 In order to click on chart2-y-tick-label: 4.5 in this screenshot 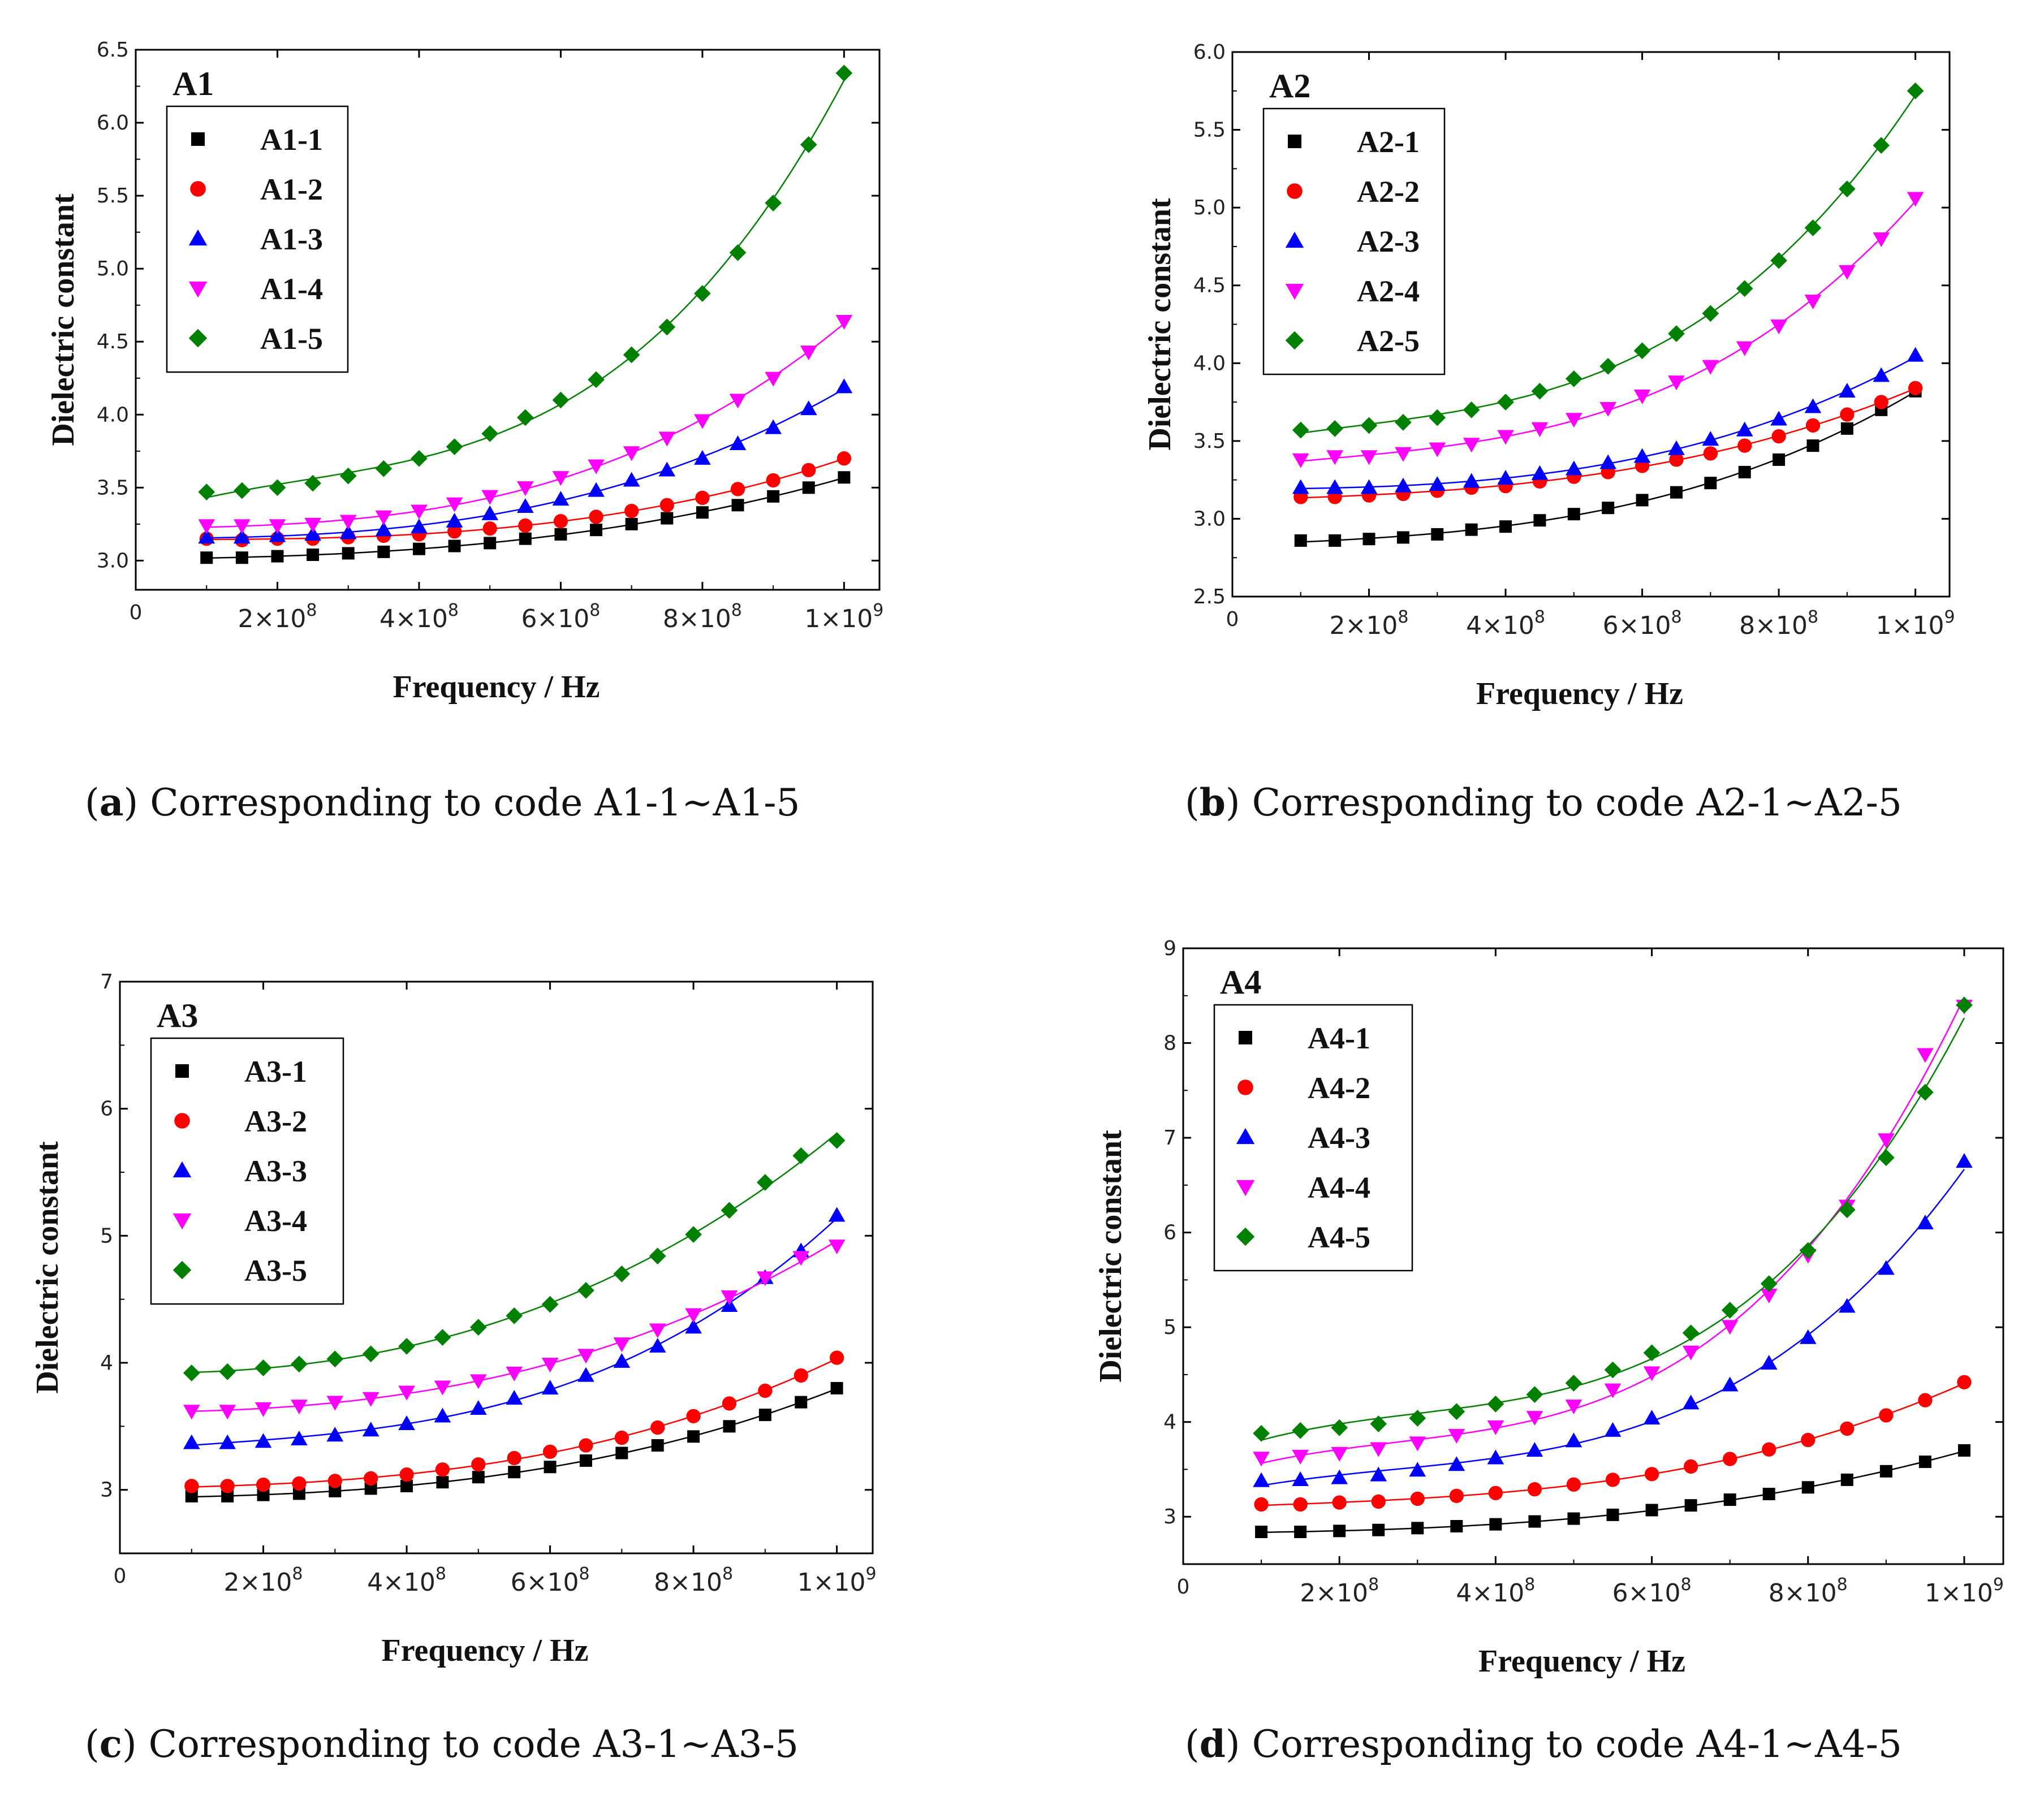, I will do `click(1209, 285)`.